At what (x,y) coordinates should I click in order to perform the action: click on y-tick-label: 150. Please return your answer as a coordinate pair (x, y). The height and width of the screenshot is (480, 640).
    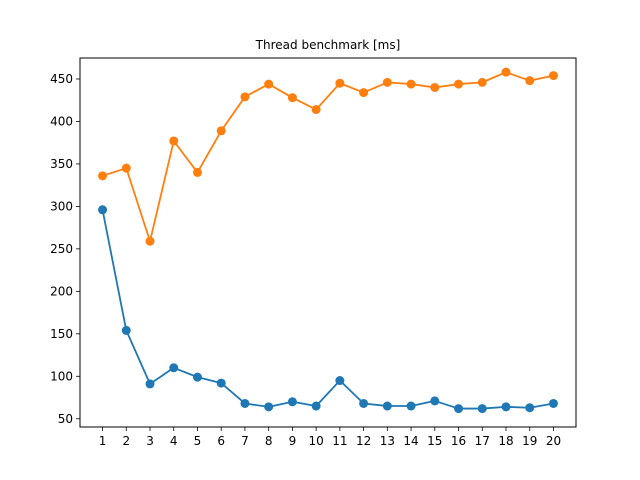
    Looking at the image, I should click on (61, 334).